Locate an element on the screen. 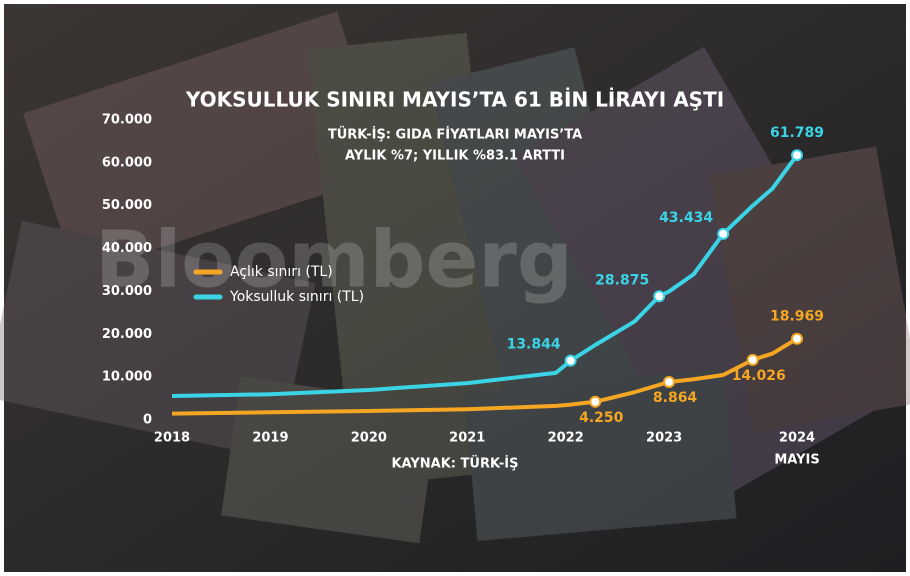  x-tick-label: 2022 is located at coordinates (566, 438).